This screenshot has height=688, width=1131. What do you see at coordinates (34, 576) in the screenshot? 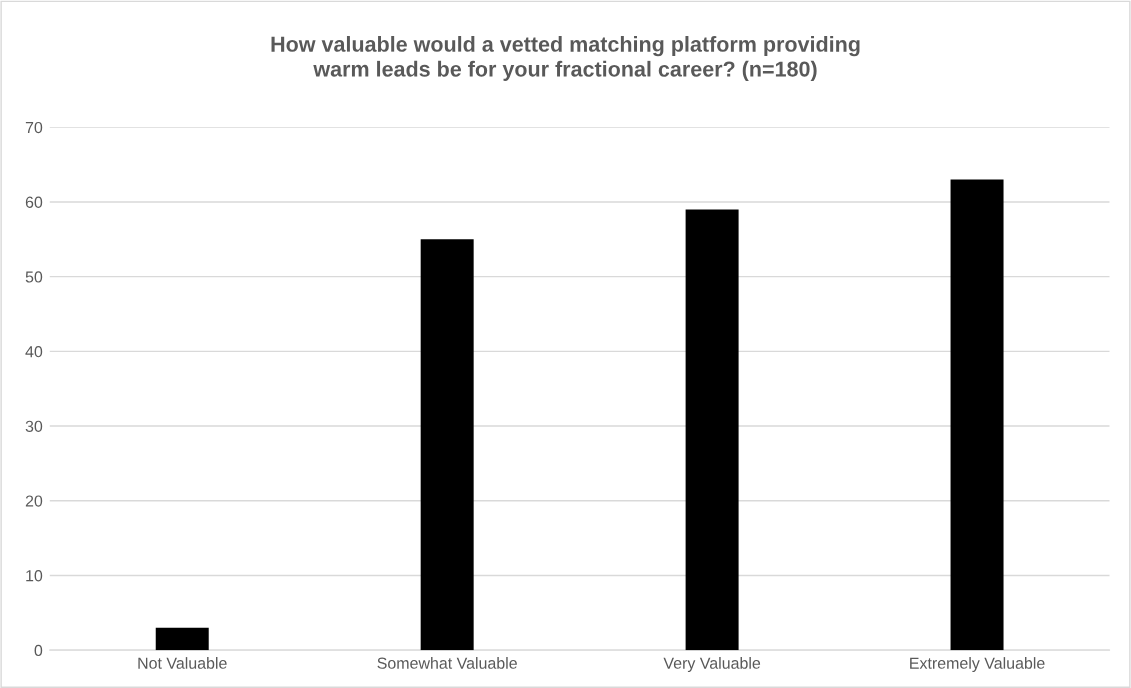
I see `y-tick-label: 10` at bounding box center [34, 576].